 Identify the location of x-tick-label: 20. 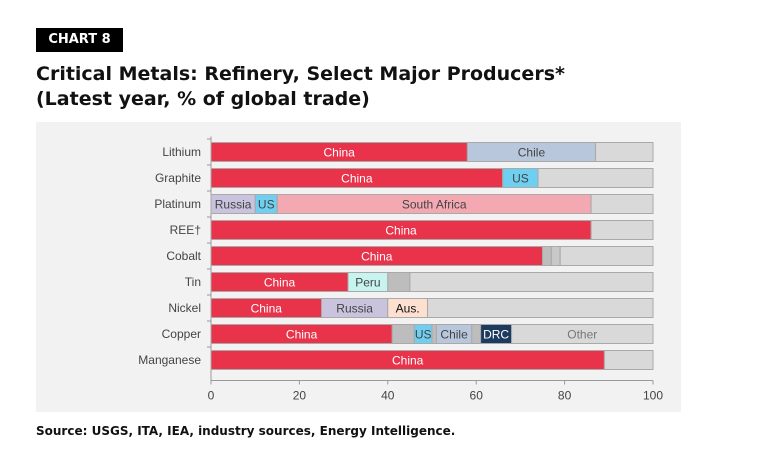
(300, 396).